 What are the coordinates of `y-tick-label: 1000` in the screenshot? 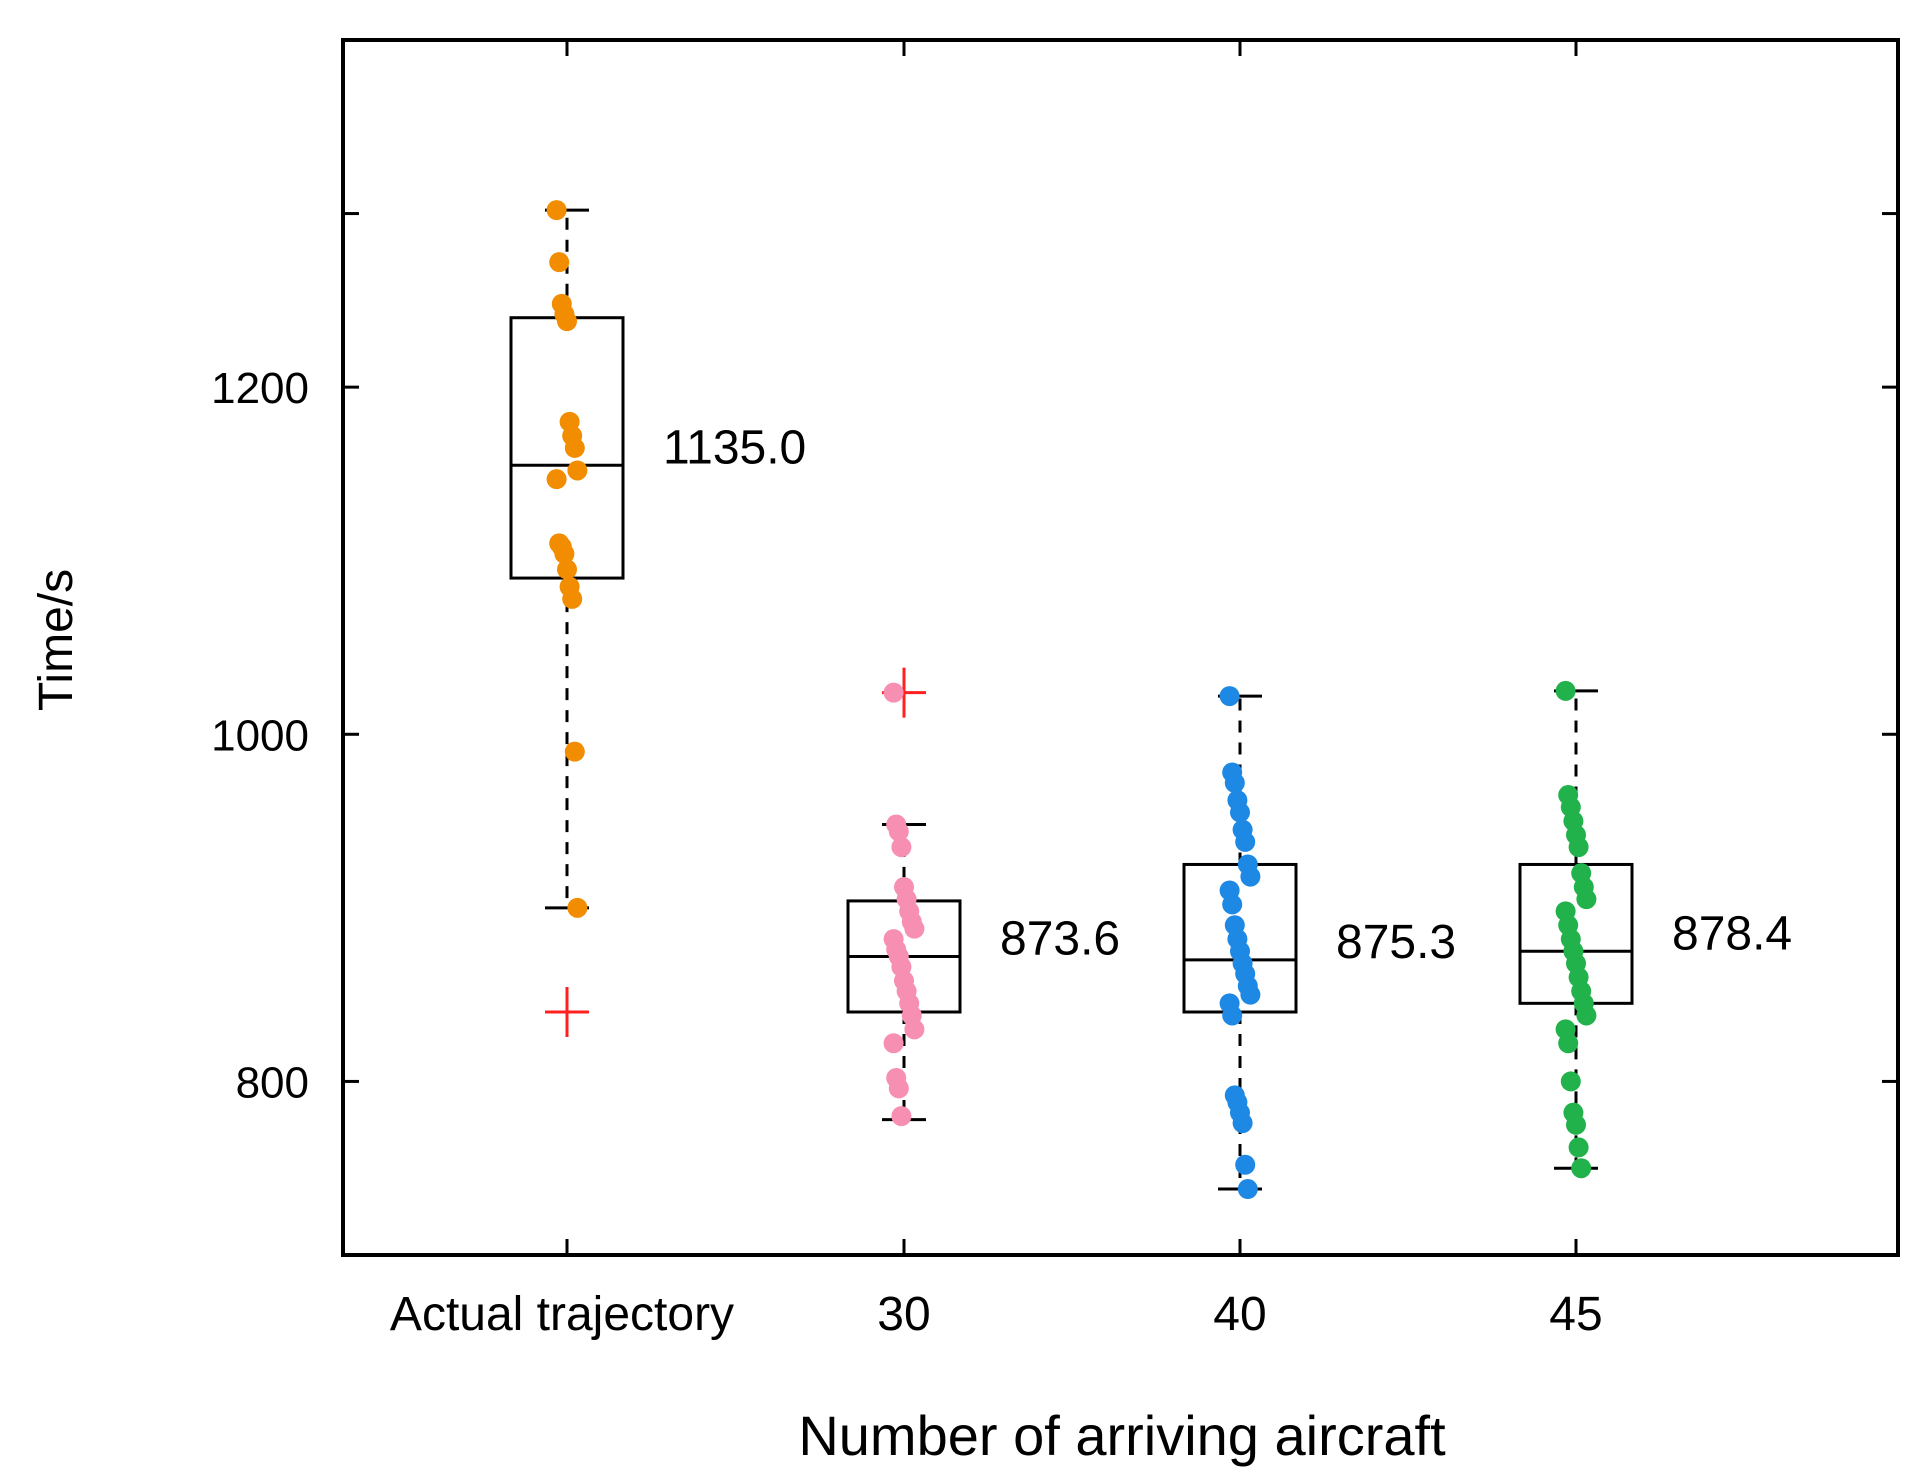 It's located at (260, 735).